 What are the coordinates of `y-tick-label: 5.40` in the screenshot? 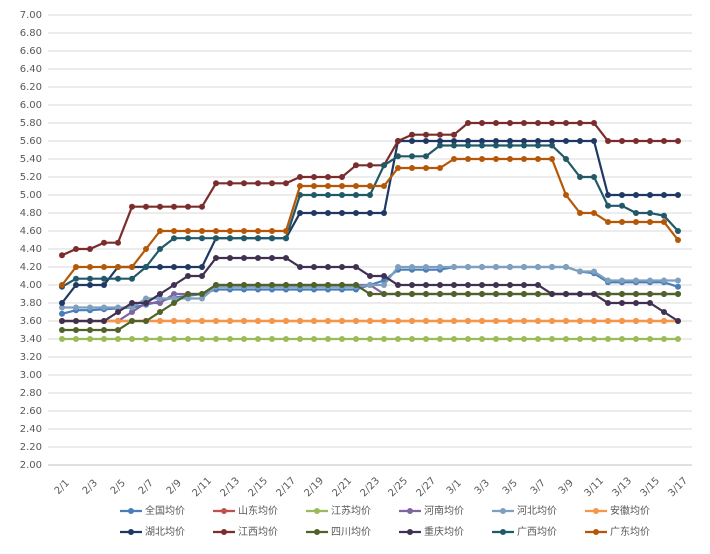 It's located at (31, 159).